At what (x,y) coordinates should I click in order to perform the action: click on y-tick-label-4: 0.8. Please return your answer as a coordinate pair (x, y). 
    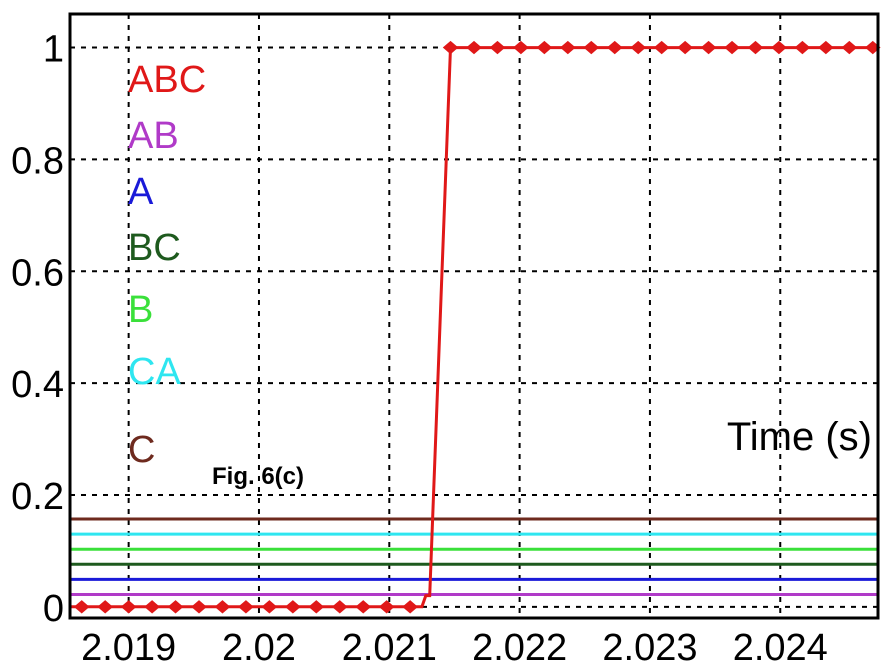
    Looking at the image, I should click on (37, 161).